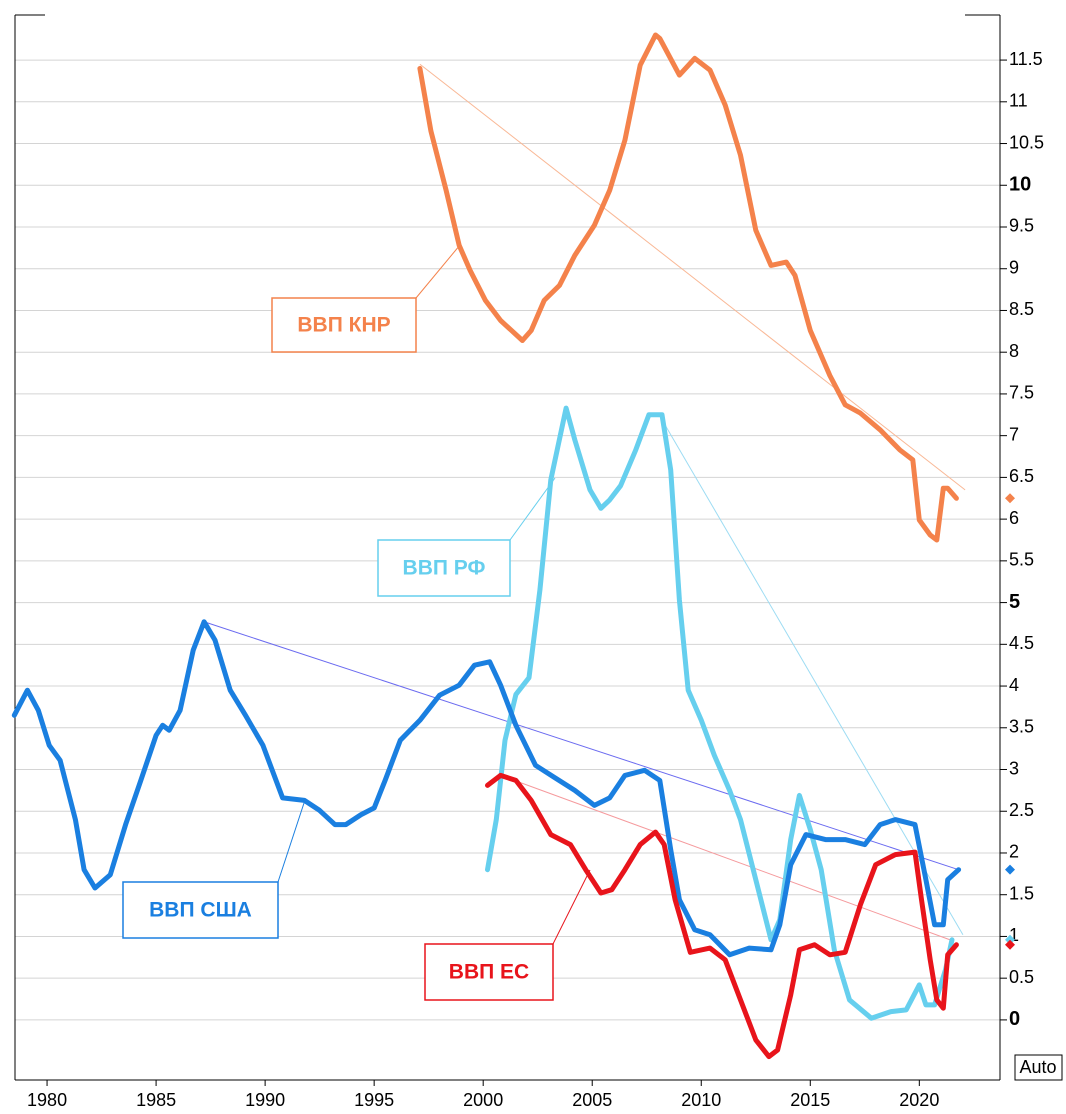 This screenshot has height=1114, width=1066. I want to click on y-tick-label: 2, so click(1014, 852).